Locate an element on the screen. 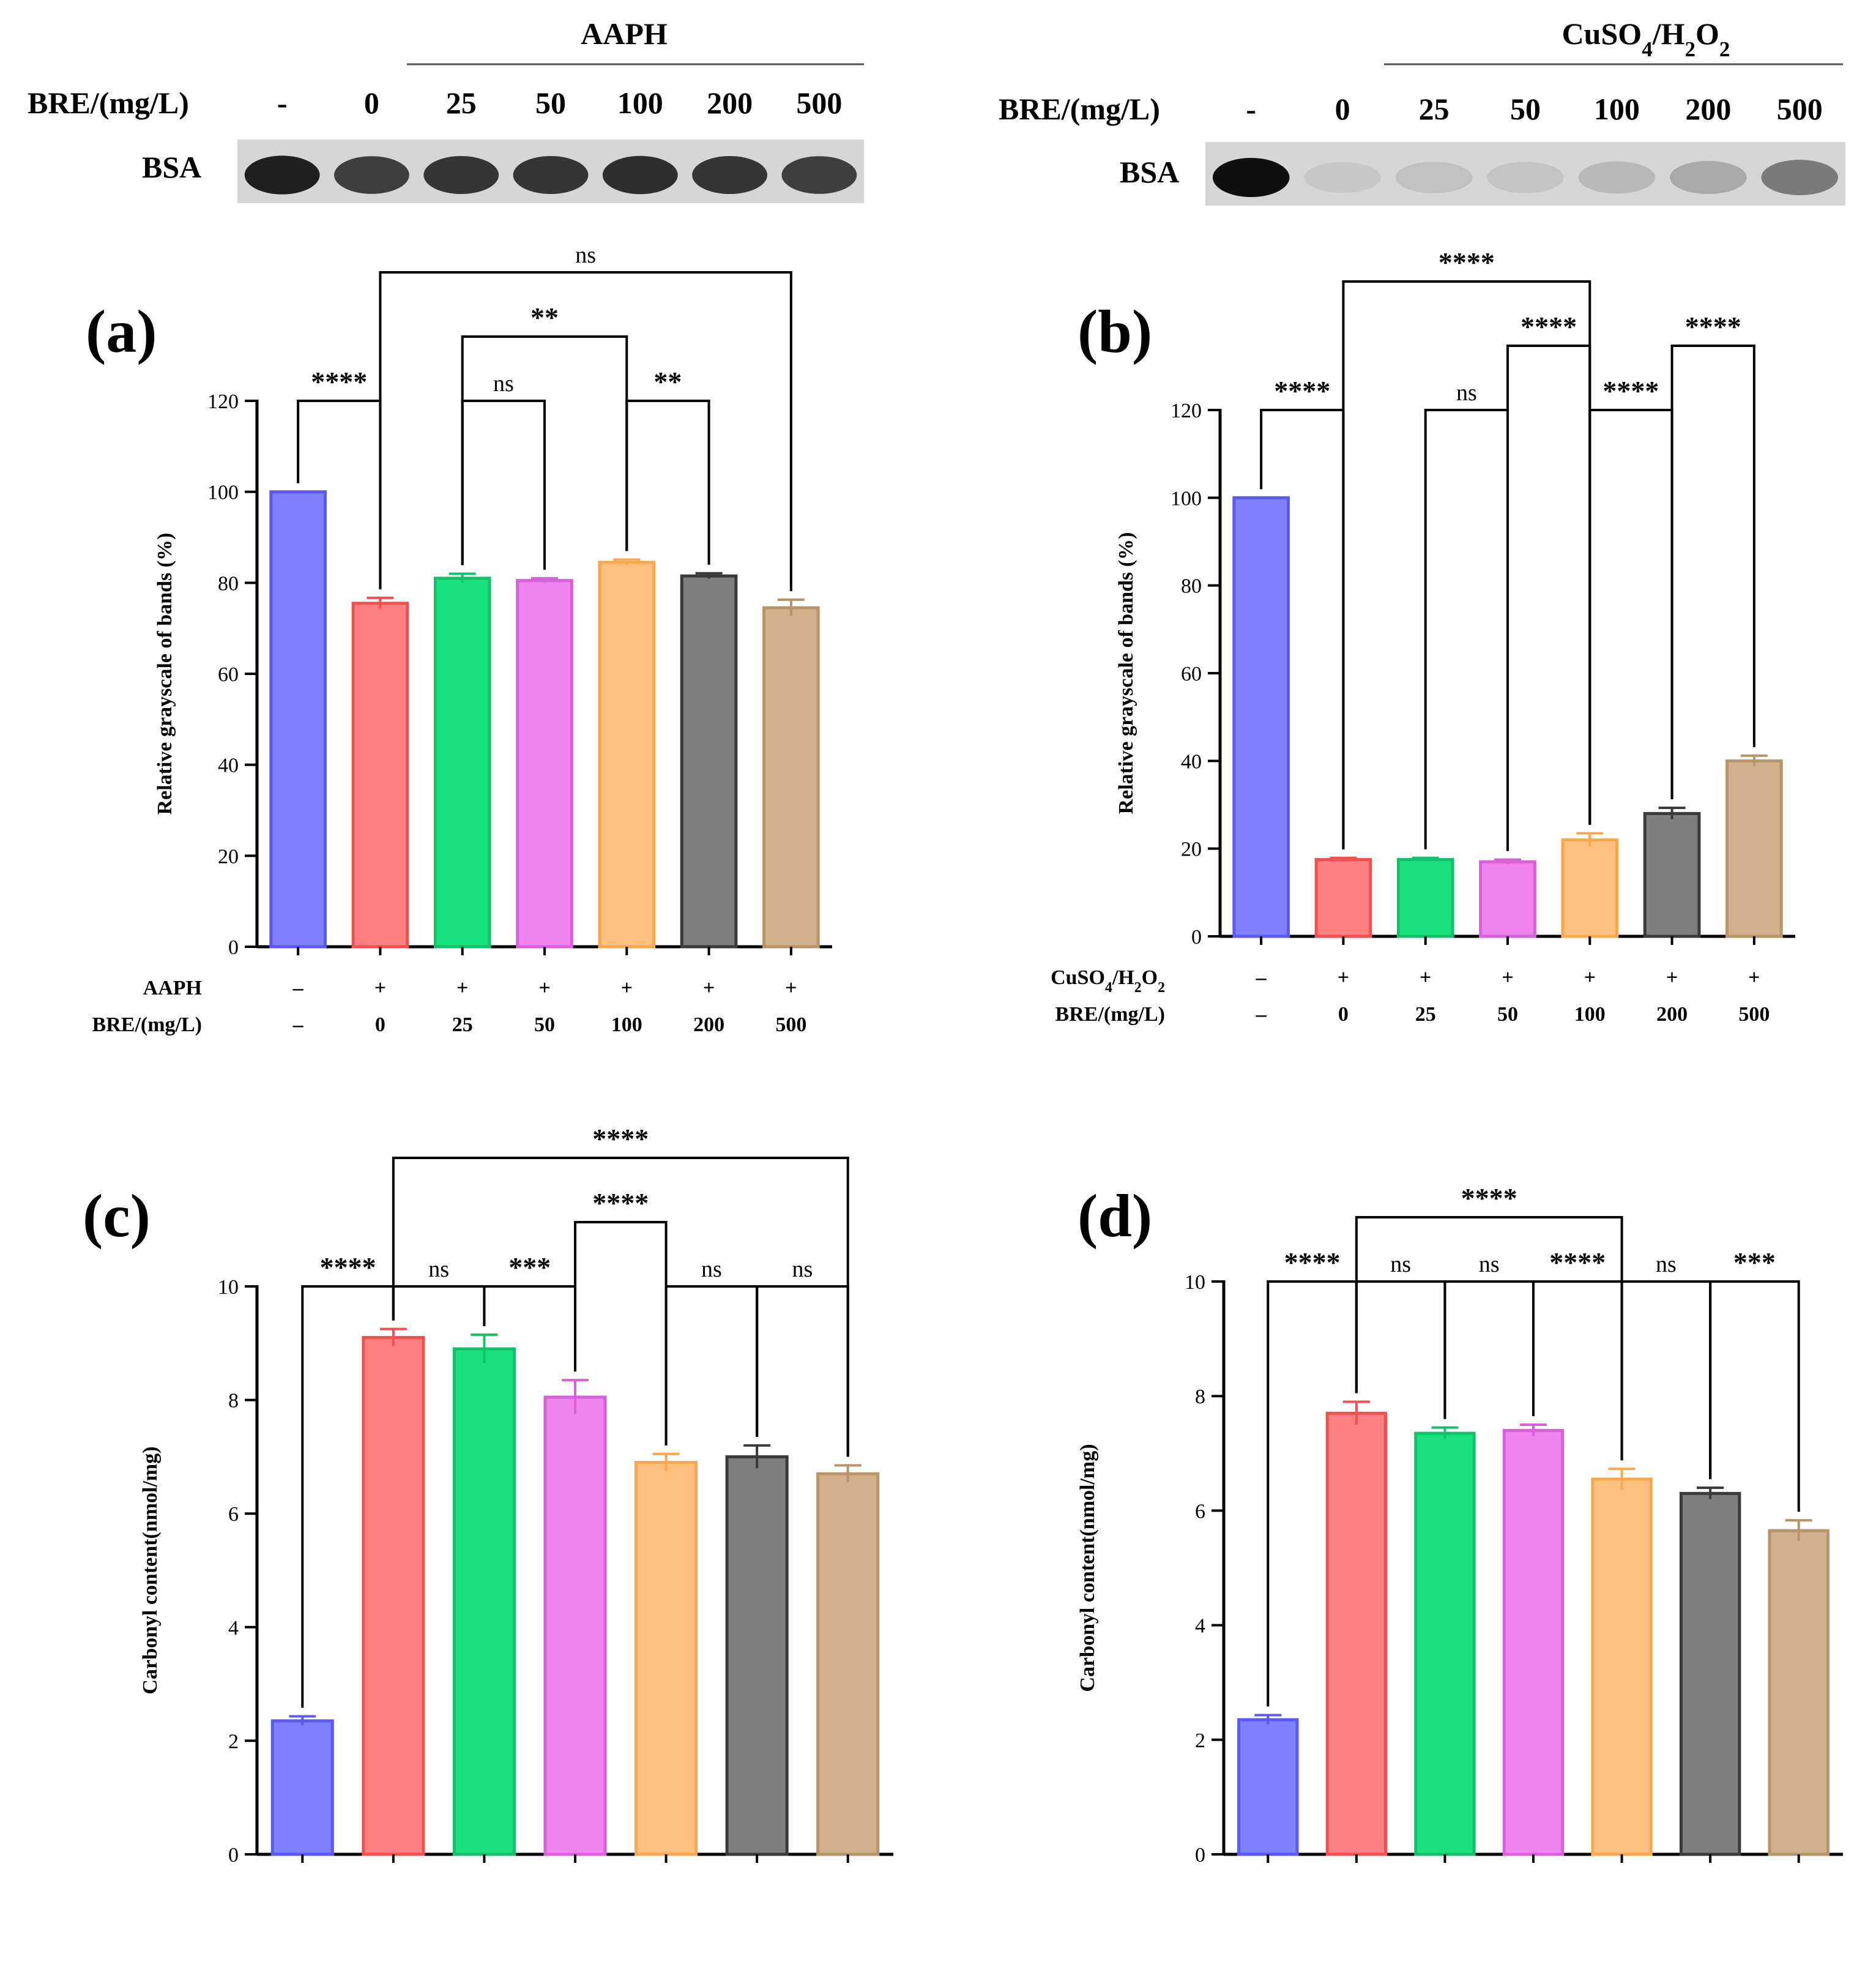  row1-label-part: /H is located at coordinates (1123, 978).